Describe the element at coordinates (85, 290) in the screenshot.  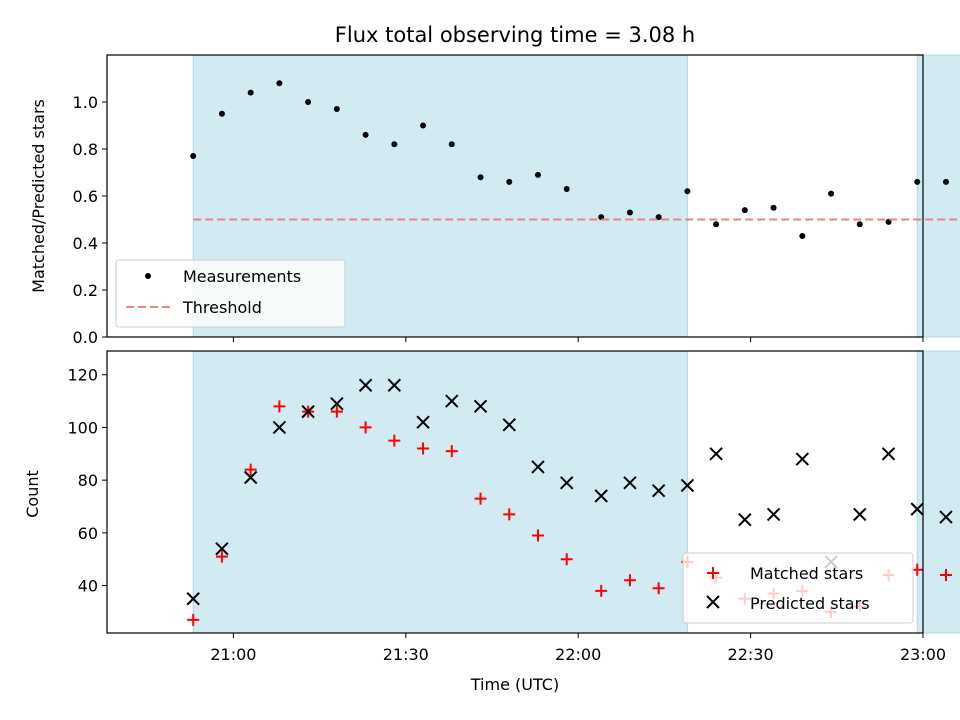
I see `y-tick-label: 0.2` at that location.